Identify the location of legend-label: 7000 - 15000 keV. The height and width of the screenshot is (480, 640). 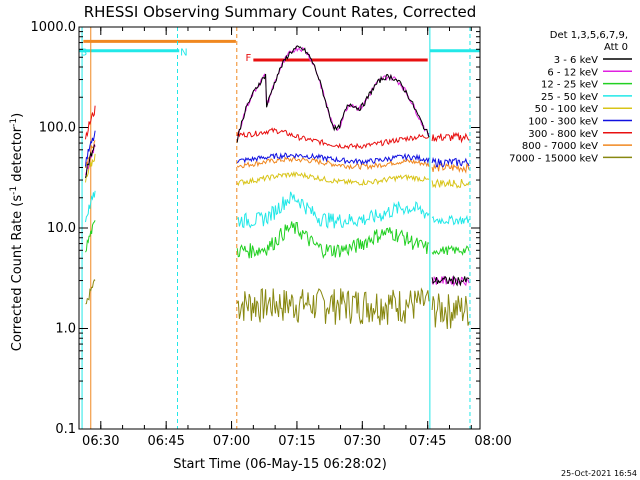
(553, 158).